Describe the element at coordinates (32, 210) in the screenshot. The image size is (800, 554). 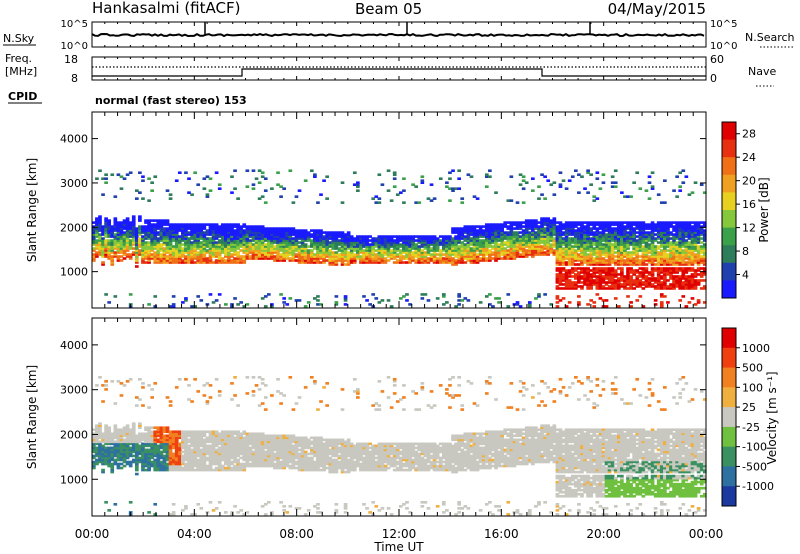
I see `power-ylabel: Slant Range [km]` at that location.